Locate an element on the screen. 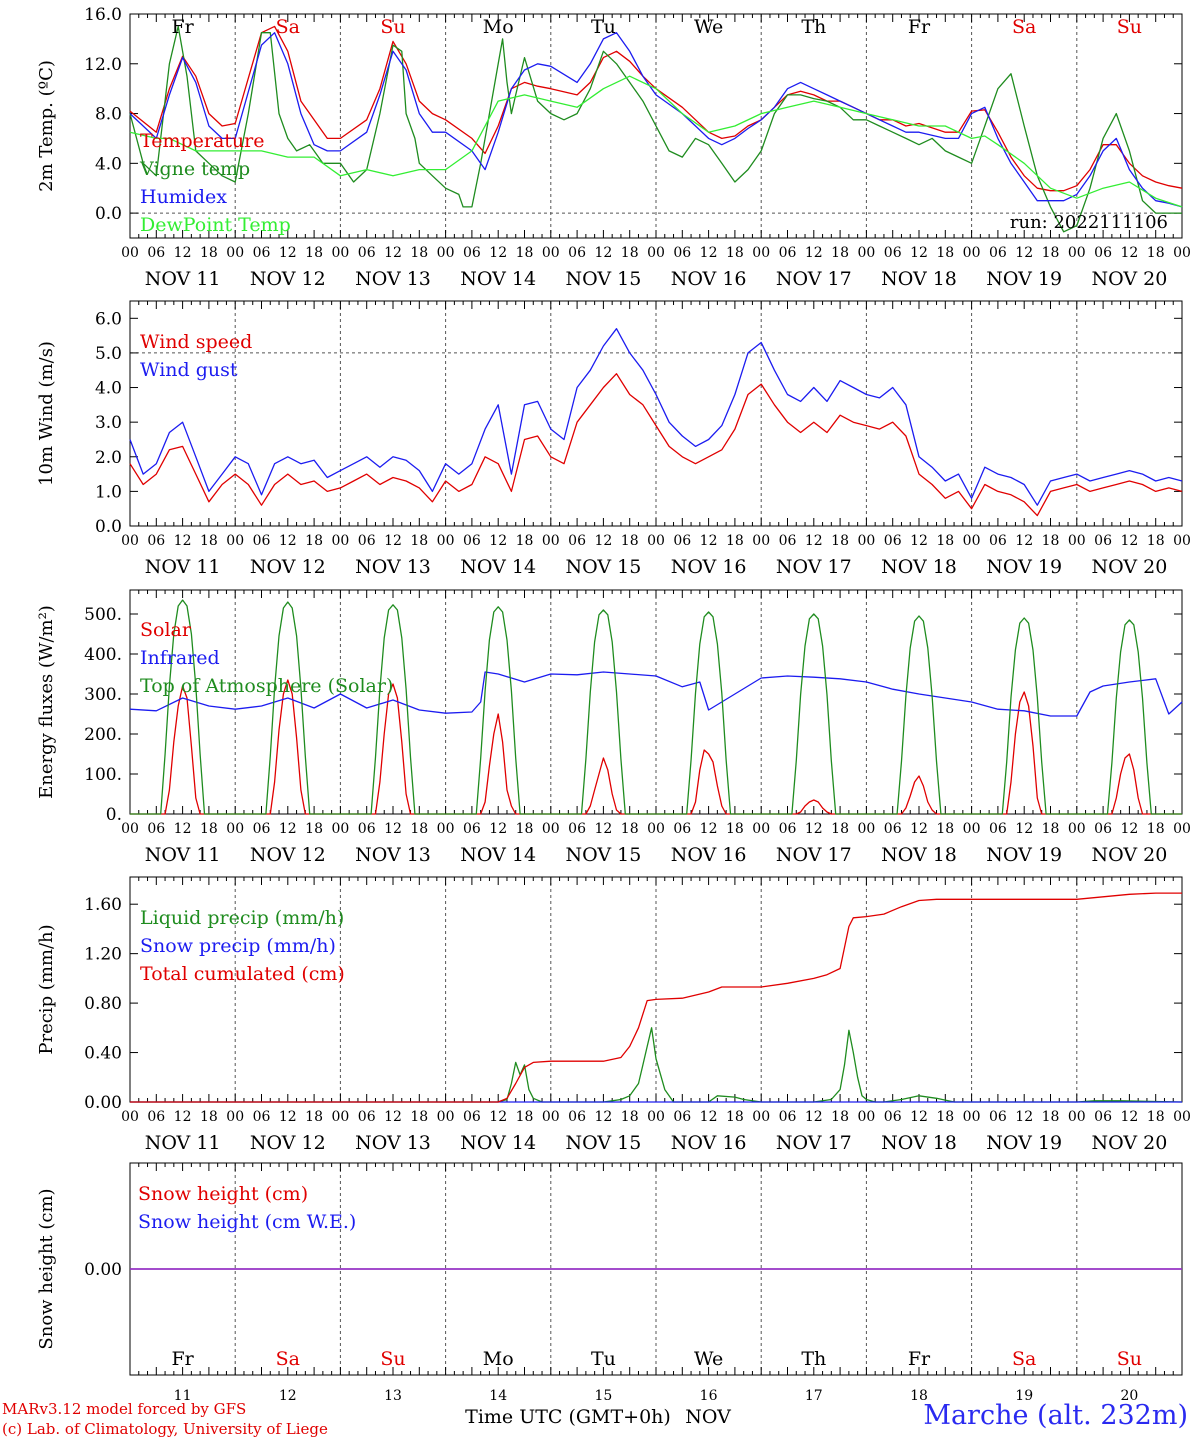 The image size is (1194, 1440). day-number-label: 14 is located at coordinates (498, 1396).